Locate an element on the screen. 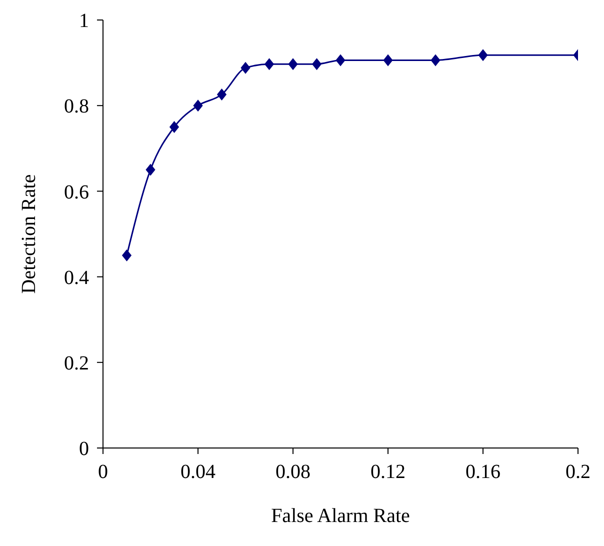 This screenshot has width=604, height=546. x-tick-label: 0.16 is located at coordinates (483, 472).